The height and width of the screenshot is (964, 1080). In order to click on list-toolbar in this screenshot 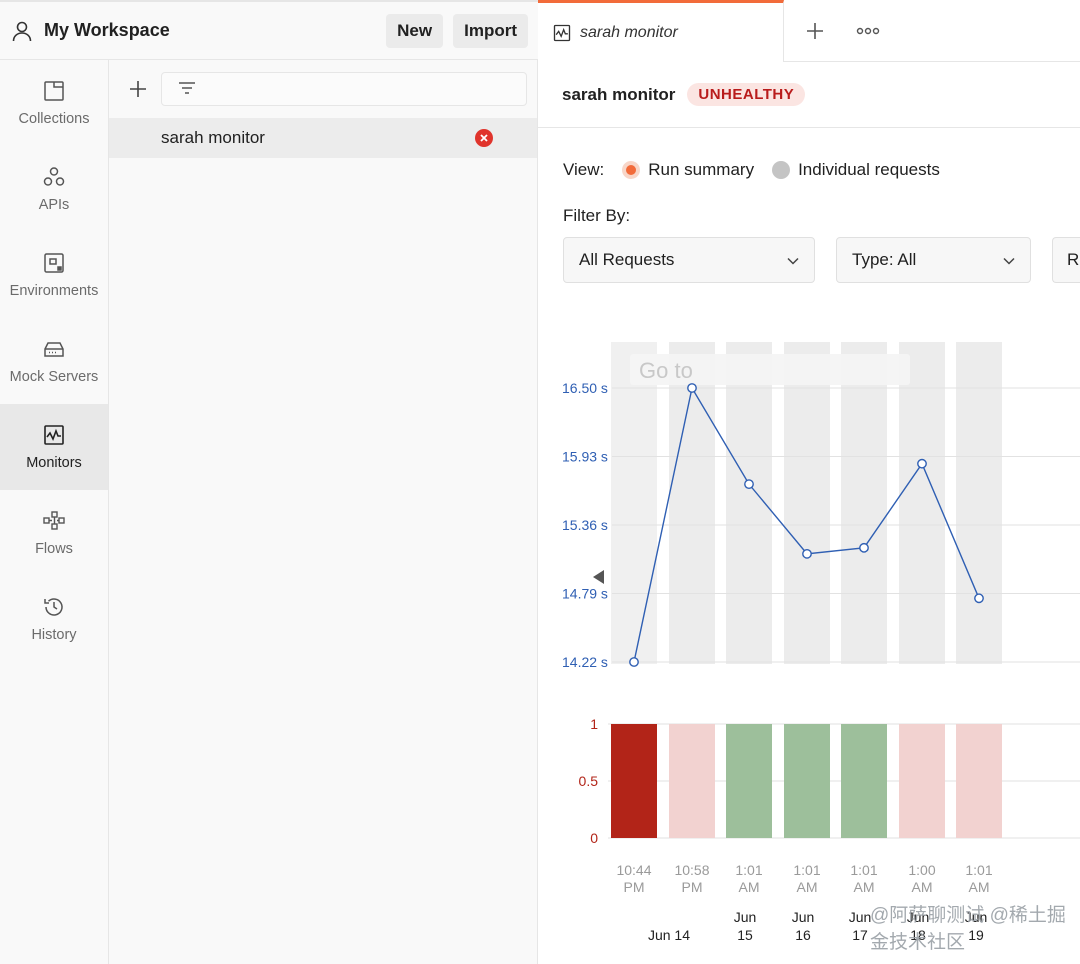, I will do `click(323, 89)`.